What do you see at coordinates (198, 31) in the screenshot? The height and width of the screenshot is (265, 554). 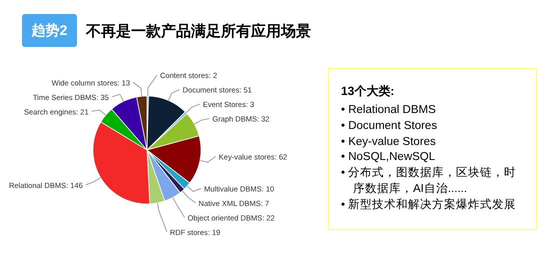 I see `chart-title: 不再是一款产品满足所有应用场景` at bounding box center [198, 31].